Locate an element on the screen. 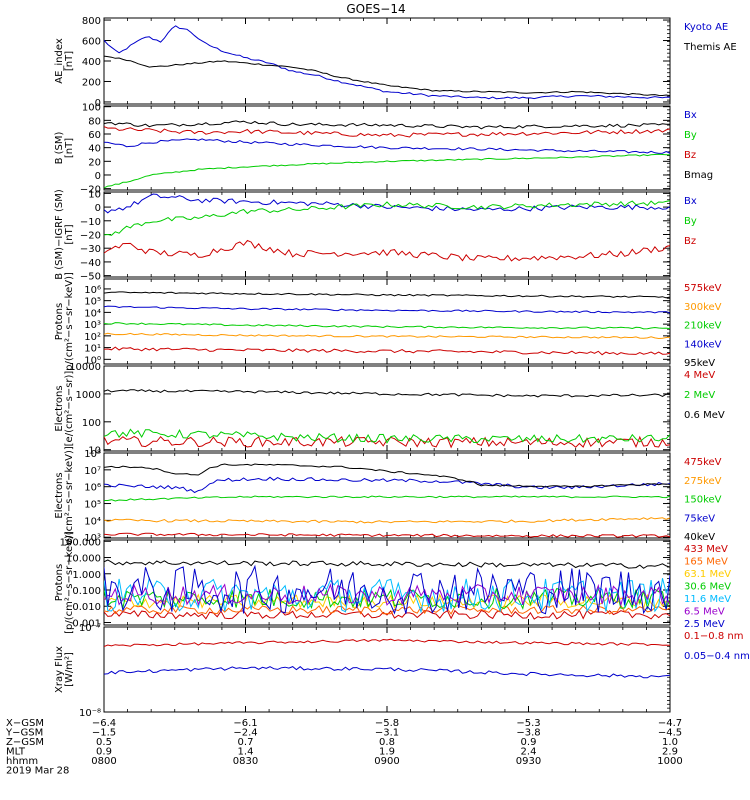 The width and height of the screenshot is (750, 800). footer-value: −3.8 is located at coordinates (528, 733).